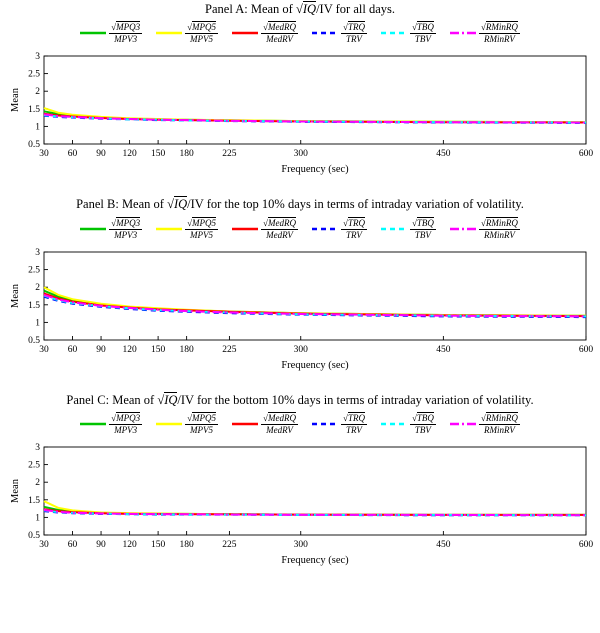  What do you see at coordinates (315, 560) in the screenshot?
I see `x-axis-label: Frequency (sec)` at bounding box center [315, 560].